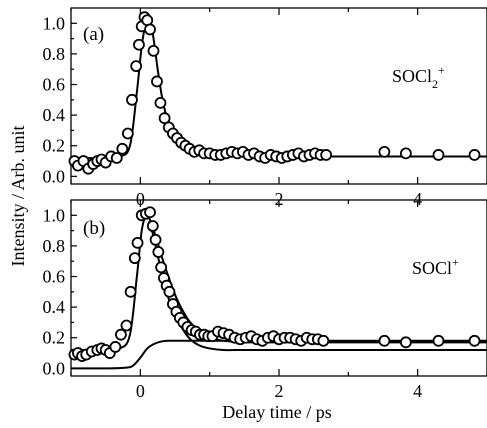 The image size is (487, 428). What do you see at coordinates (276, 412) in the screenshot?
I see `x-axis-title: Delay time / ps` at bounding box center [276, 412].